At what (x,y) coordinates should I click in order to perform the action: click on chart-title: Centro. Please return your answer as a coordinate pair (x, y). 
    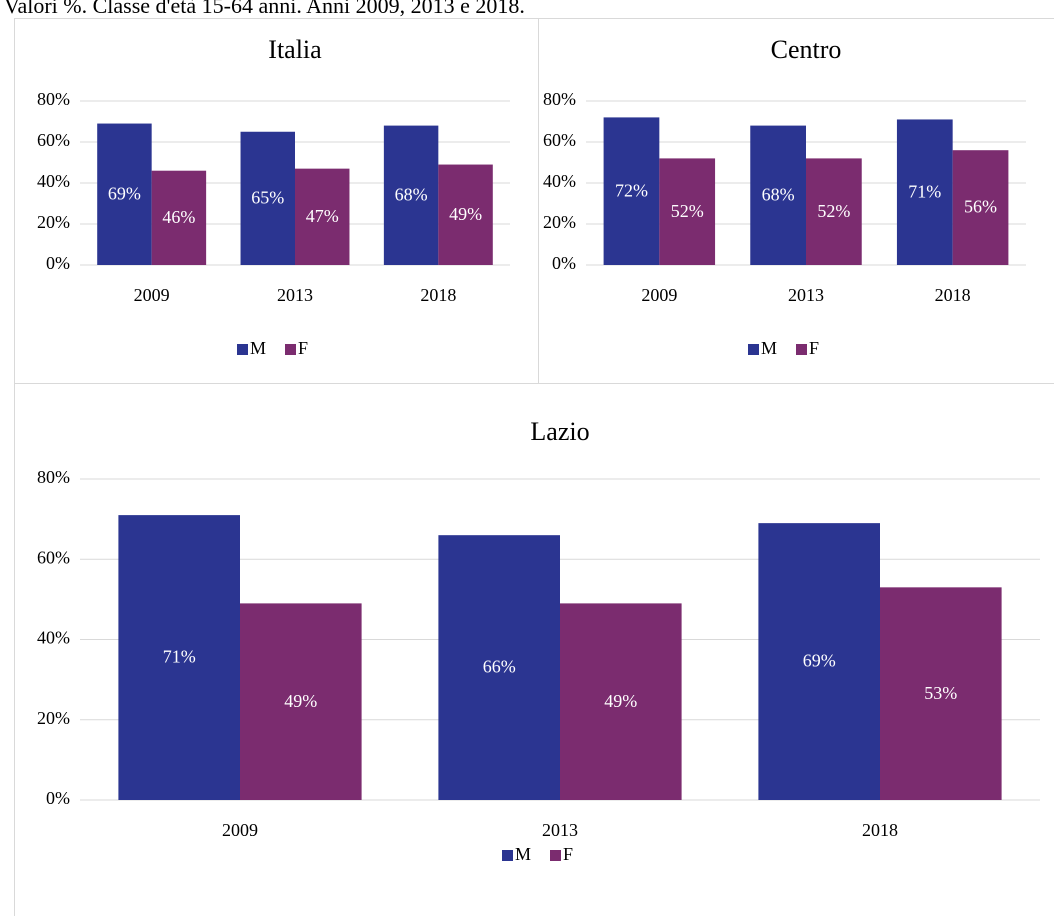
    Looking at the image, I should click on (806, 49).